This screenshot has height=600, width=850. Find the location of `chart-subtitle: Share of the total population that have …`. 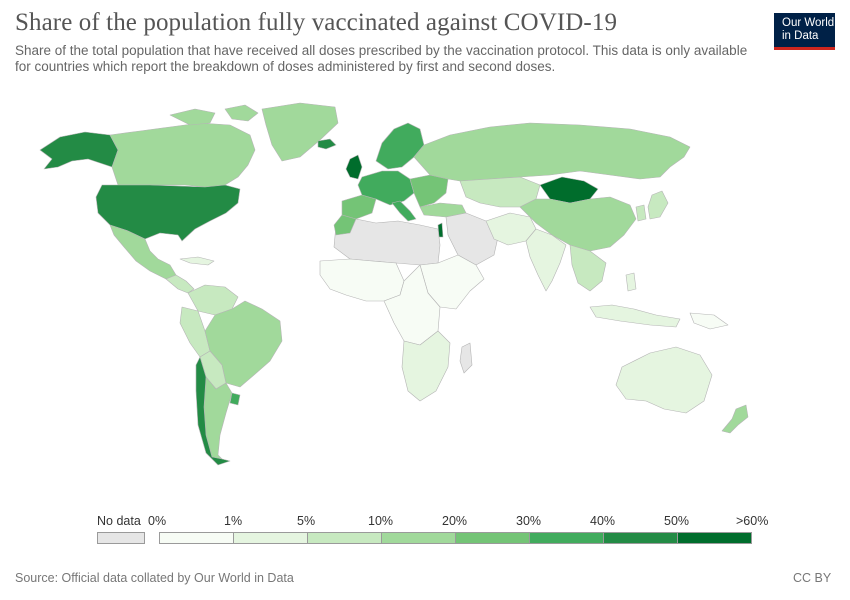

chart-subtitle: Share of the total population that have … is located at coordinates (381, 58).